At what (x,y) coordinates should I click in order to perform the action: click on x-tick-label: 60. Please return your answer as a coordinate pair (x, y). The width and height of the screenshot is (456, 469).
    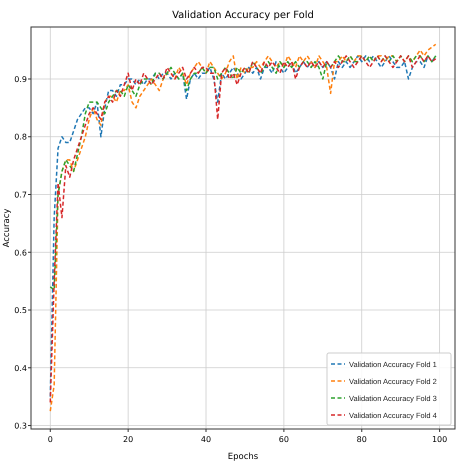
    Looking at the image, I should click on (283, 439).